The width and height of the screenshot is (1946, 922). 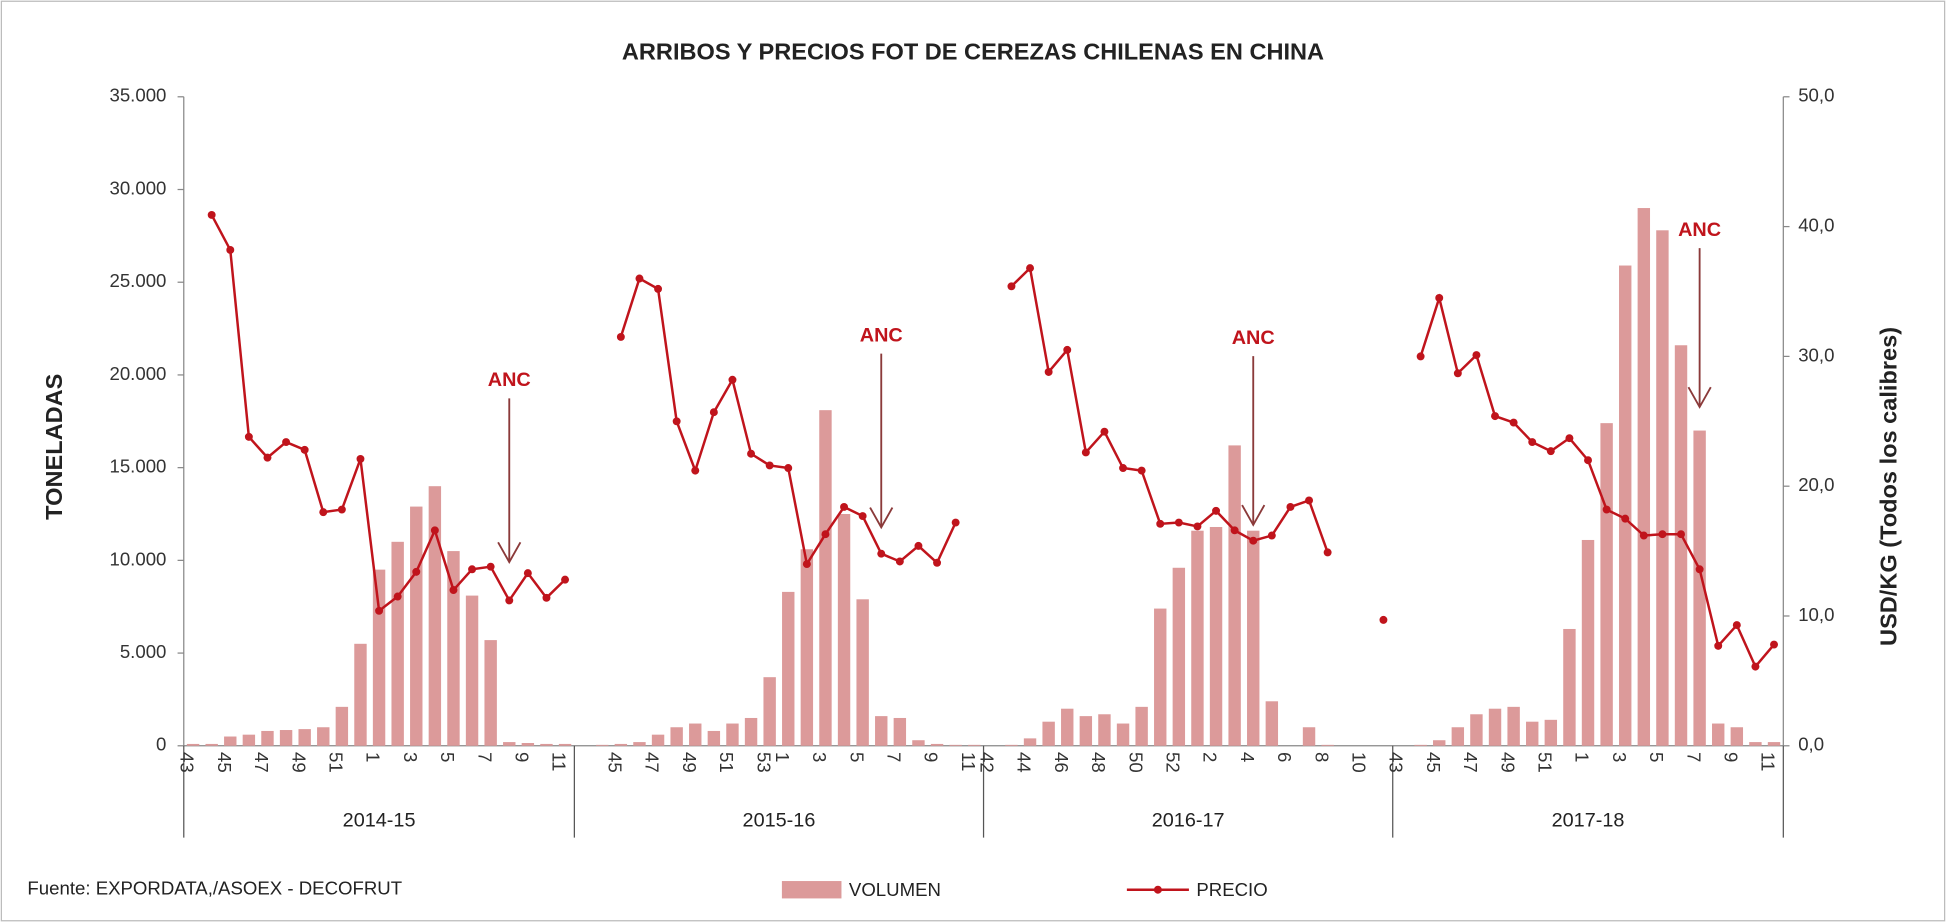 I want to click on x-tick-label: 1, so click(x=1582, y=757).